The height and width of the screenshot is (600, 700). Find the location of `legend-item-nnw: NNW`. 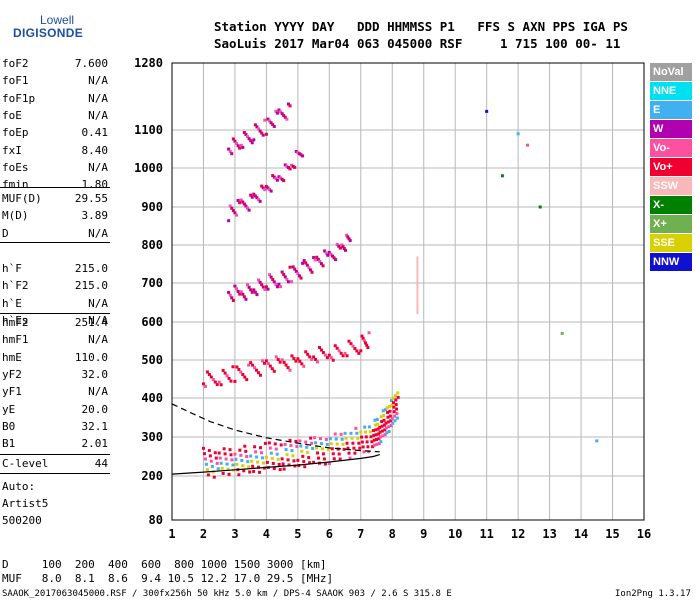

legend-item-nnw: NNW is located at coordinates (671, 262).